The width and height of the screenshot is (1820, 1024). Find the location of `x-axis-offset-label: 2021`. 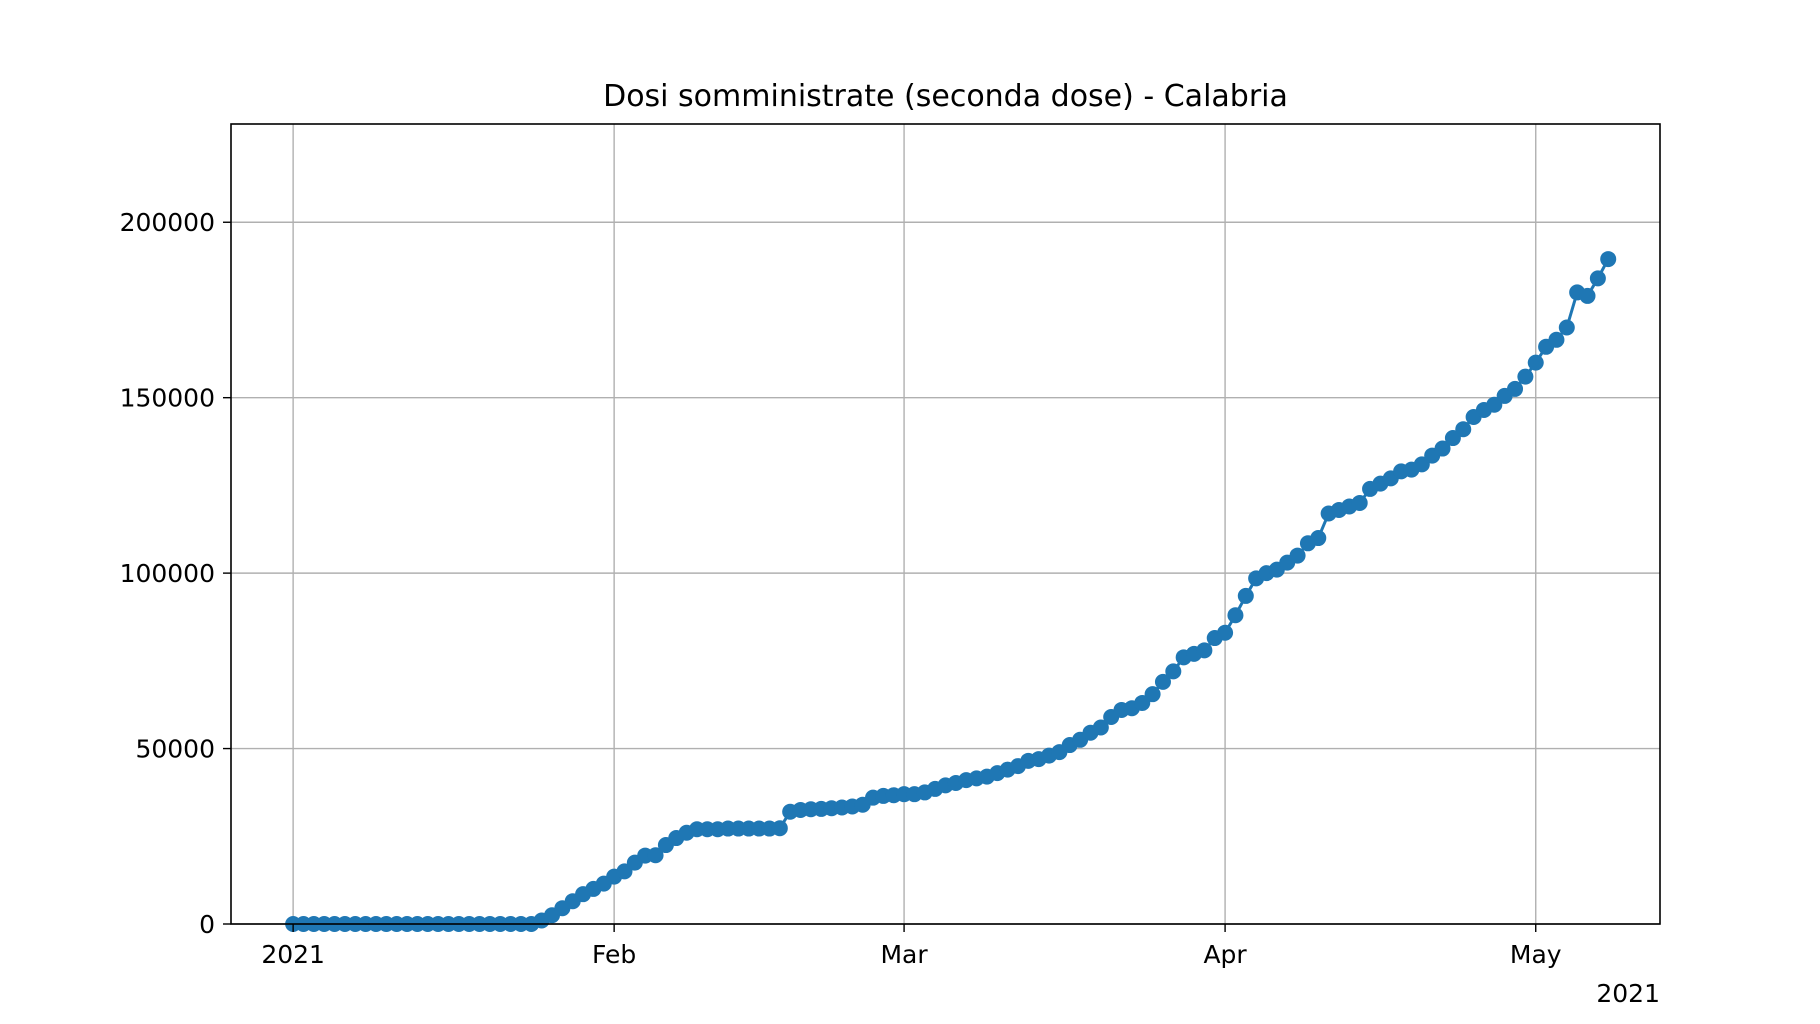

x-axis-offset-label: 2021 is located at coordinates (1628, 993).